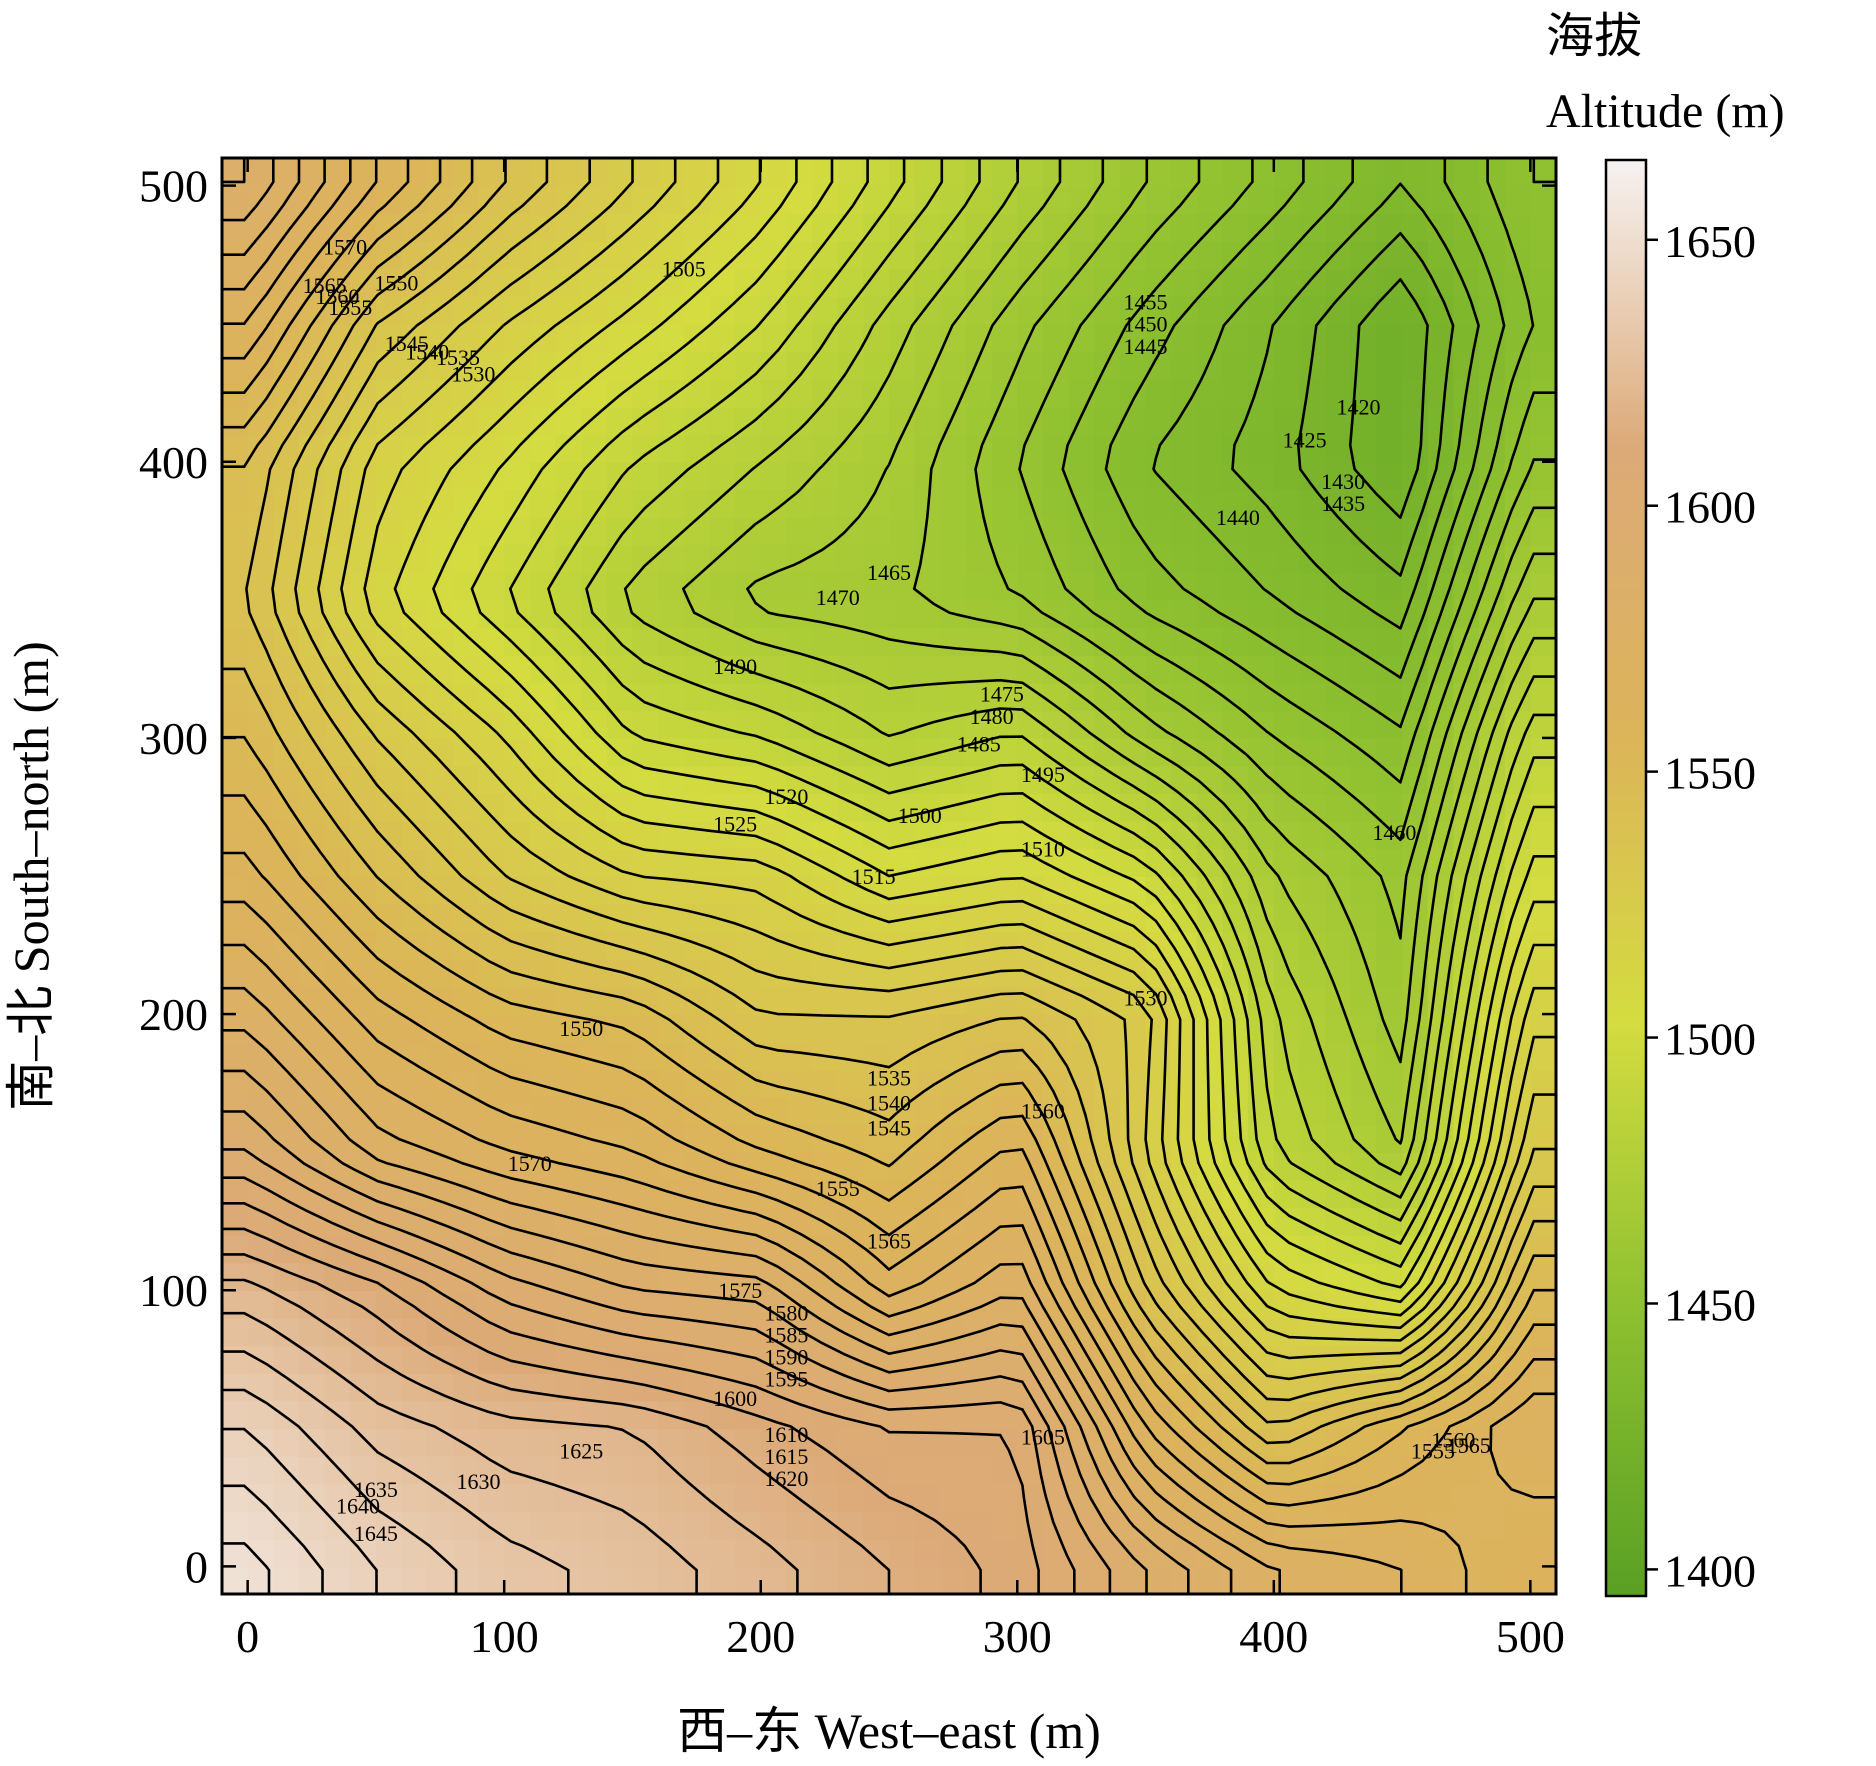 The height and width of the screenshot is (1766, 1876). I want to click on contour-label: 1605, so click(1043, 1437).